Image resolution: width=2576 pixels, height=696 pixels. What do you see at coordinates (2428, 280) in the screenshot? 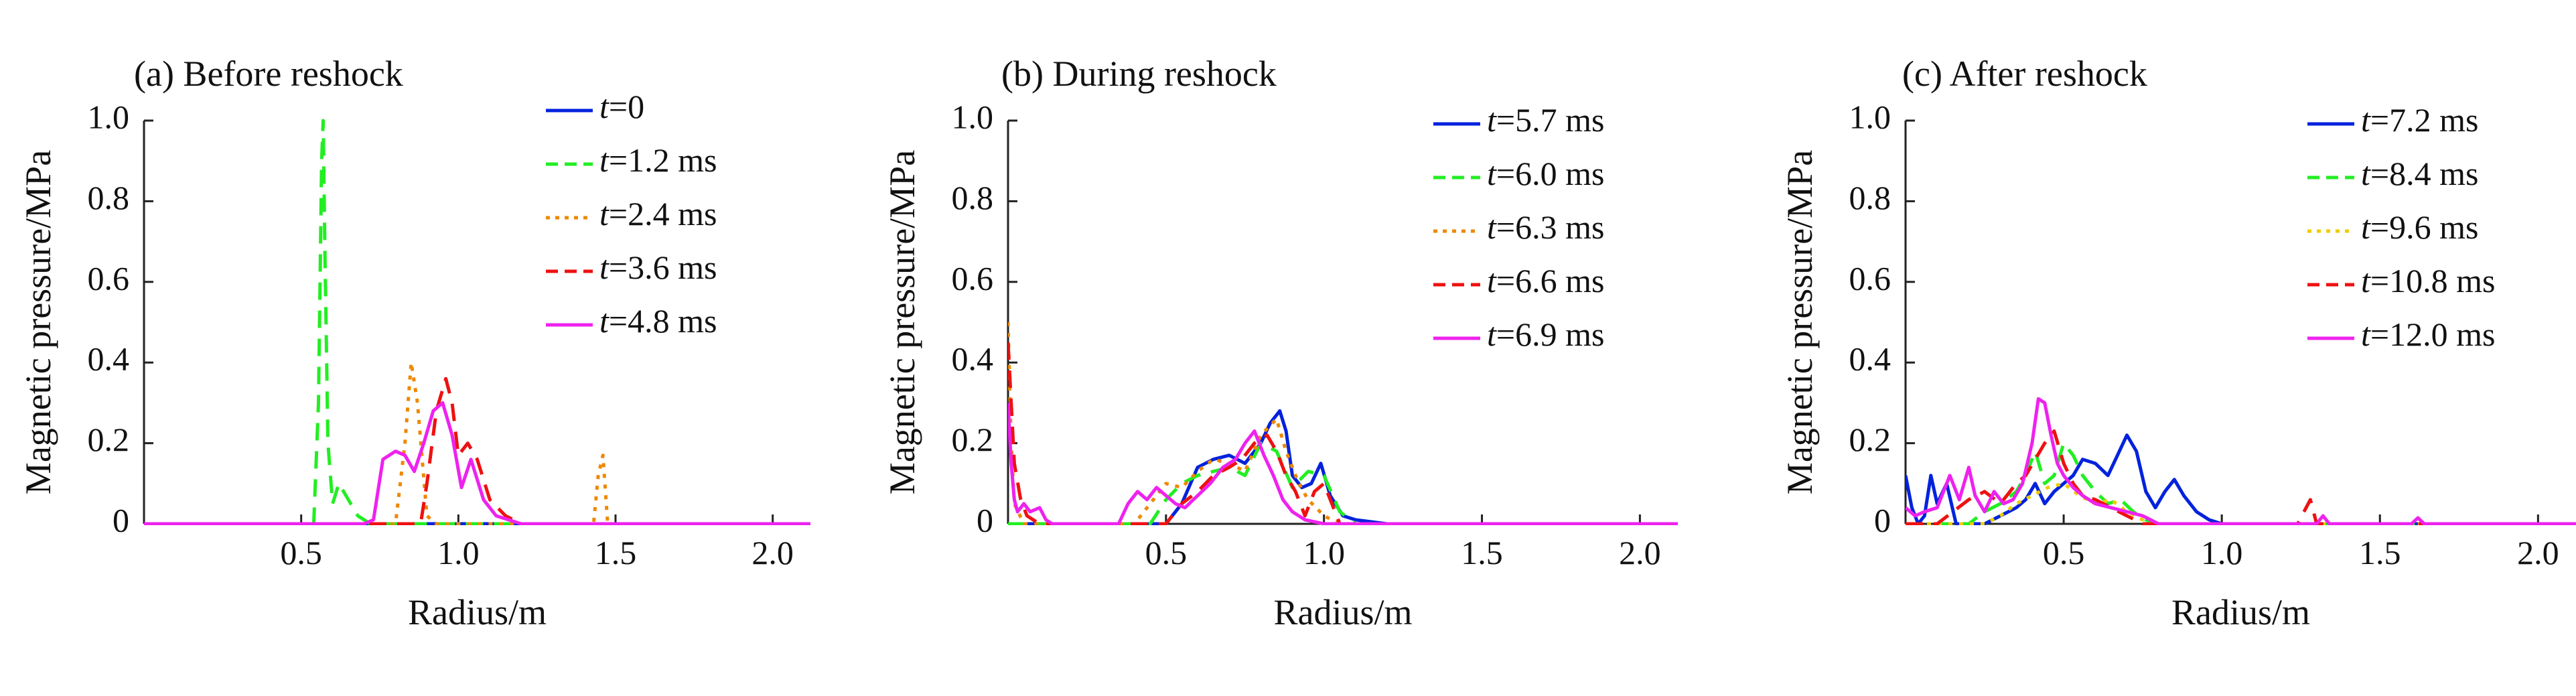
I see `legend-label: t=10.8 ms` at bounding box center [2428, 280].